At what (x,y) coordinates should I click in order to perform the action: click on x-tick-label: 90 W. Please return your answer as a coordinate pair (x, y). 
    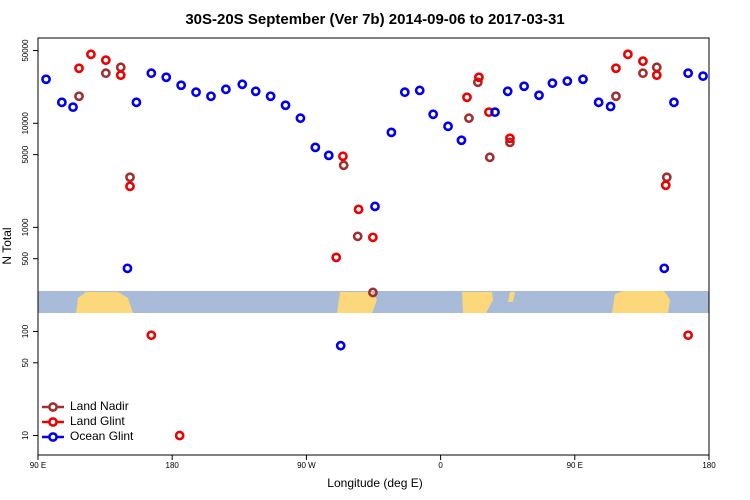
    Looking at the image, I should click on (306, 465).